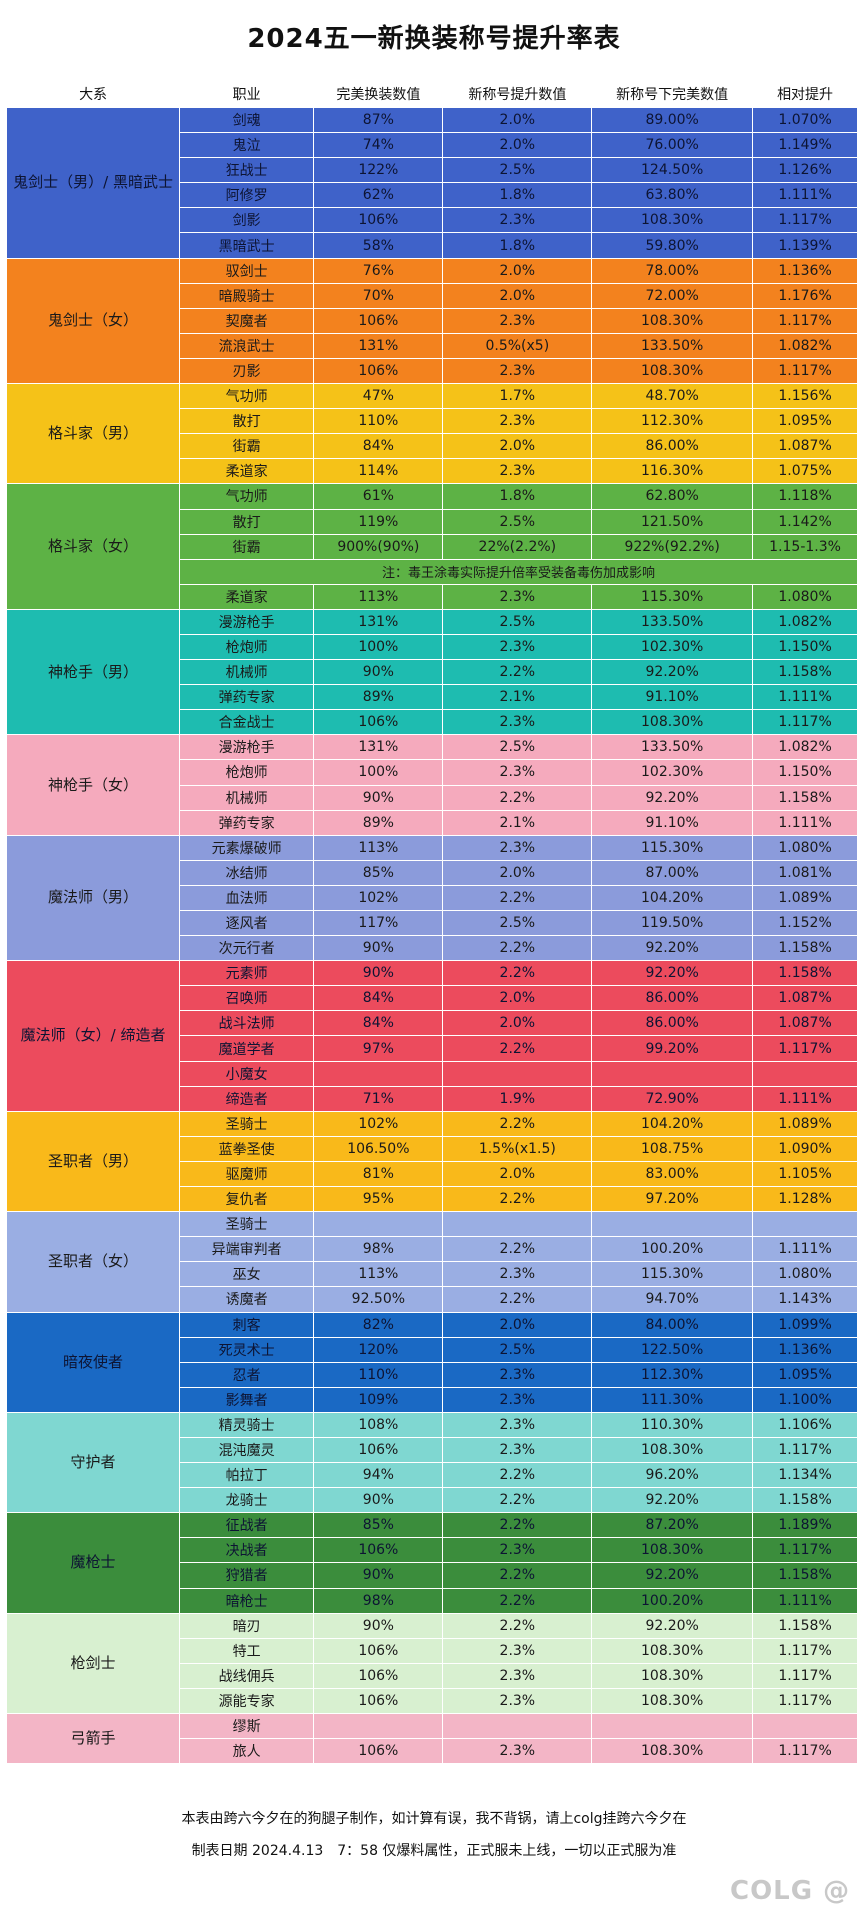 The width and height of the screenshot is (868, 1920). What do you see at coordinates (93, 1362) in the screenshot?
I see `class-group-cell: 暗夜使者` at bounding box center [93, 1362].